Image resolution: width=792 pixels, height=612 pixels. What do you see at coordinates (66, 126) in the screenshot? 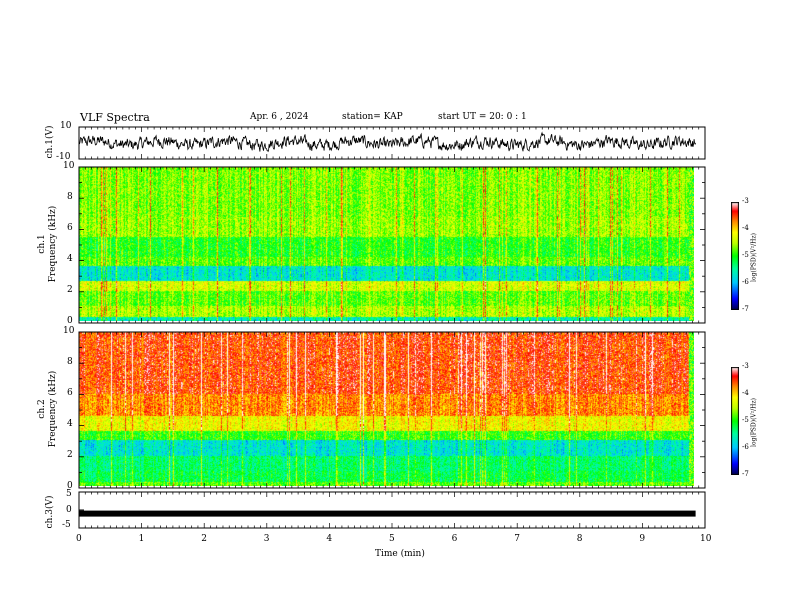
I see `ch1-wave-tick-top: 10` at bounding box center [66, 126].